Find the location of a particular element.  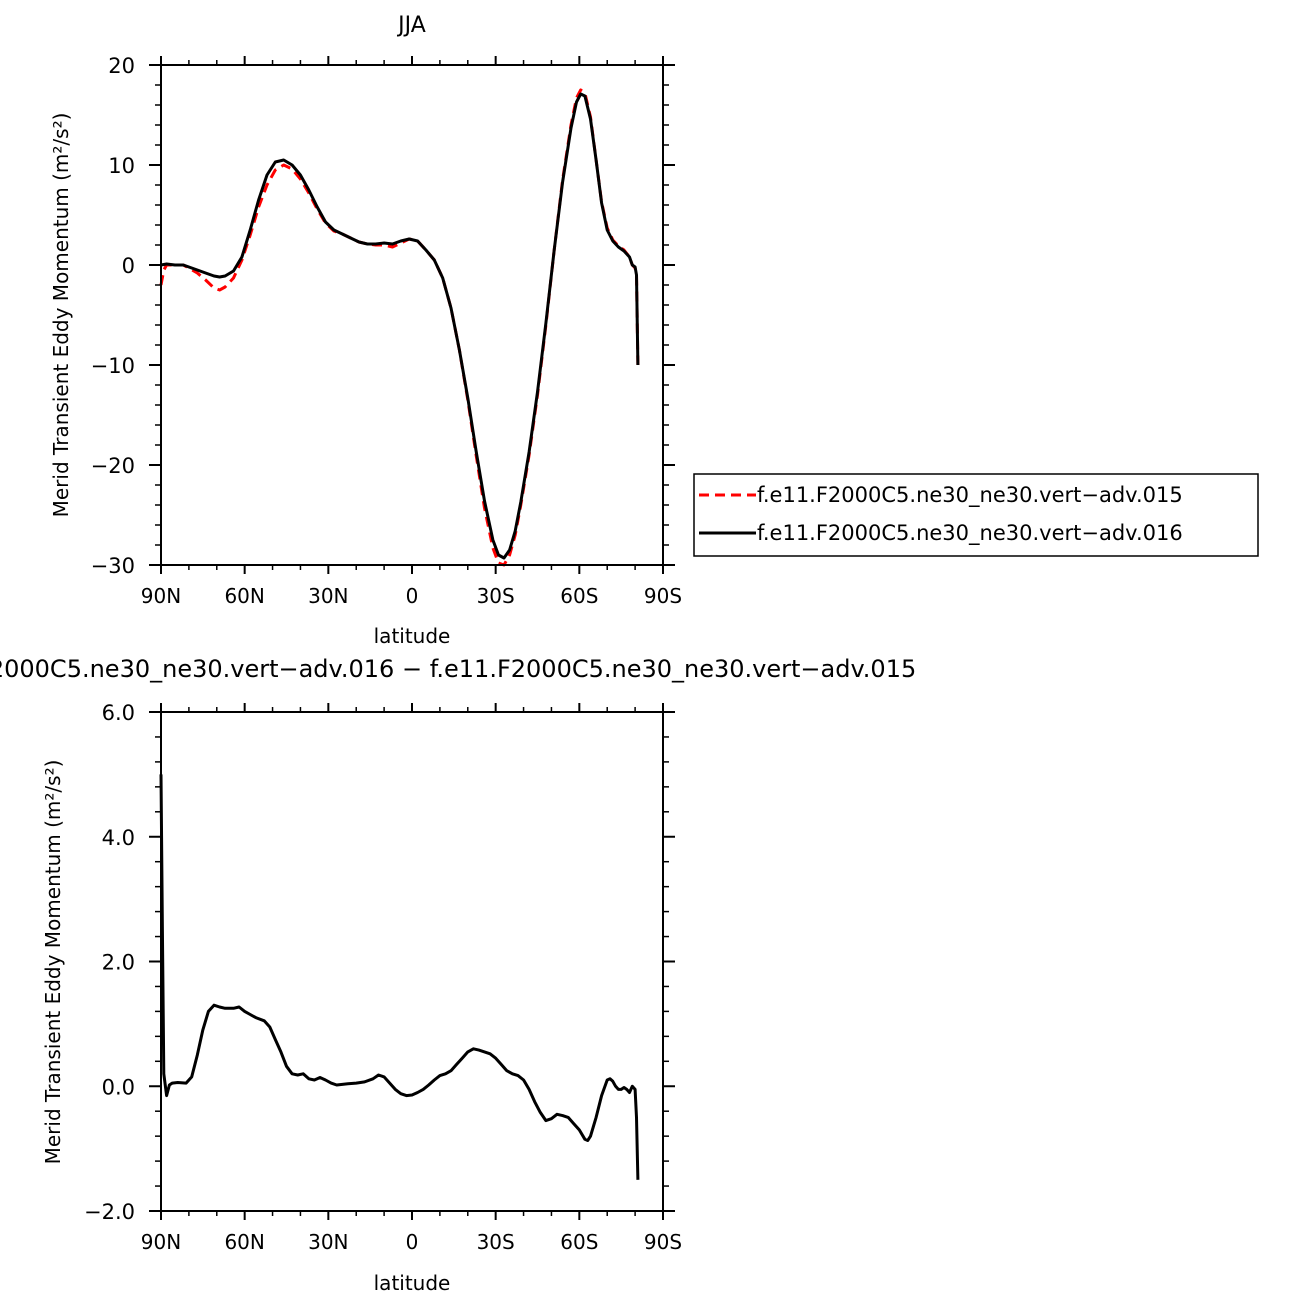

y-tick-label: 10 is located at coordinates (121, 166).